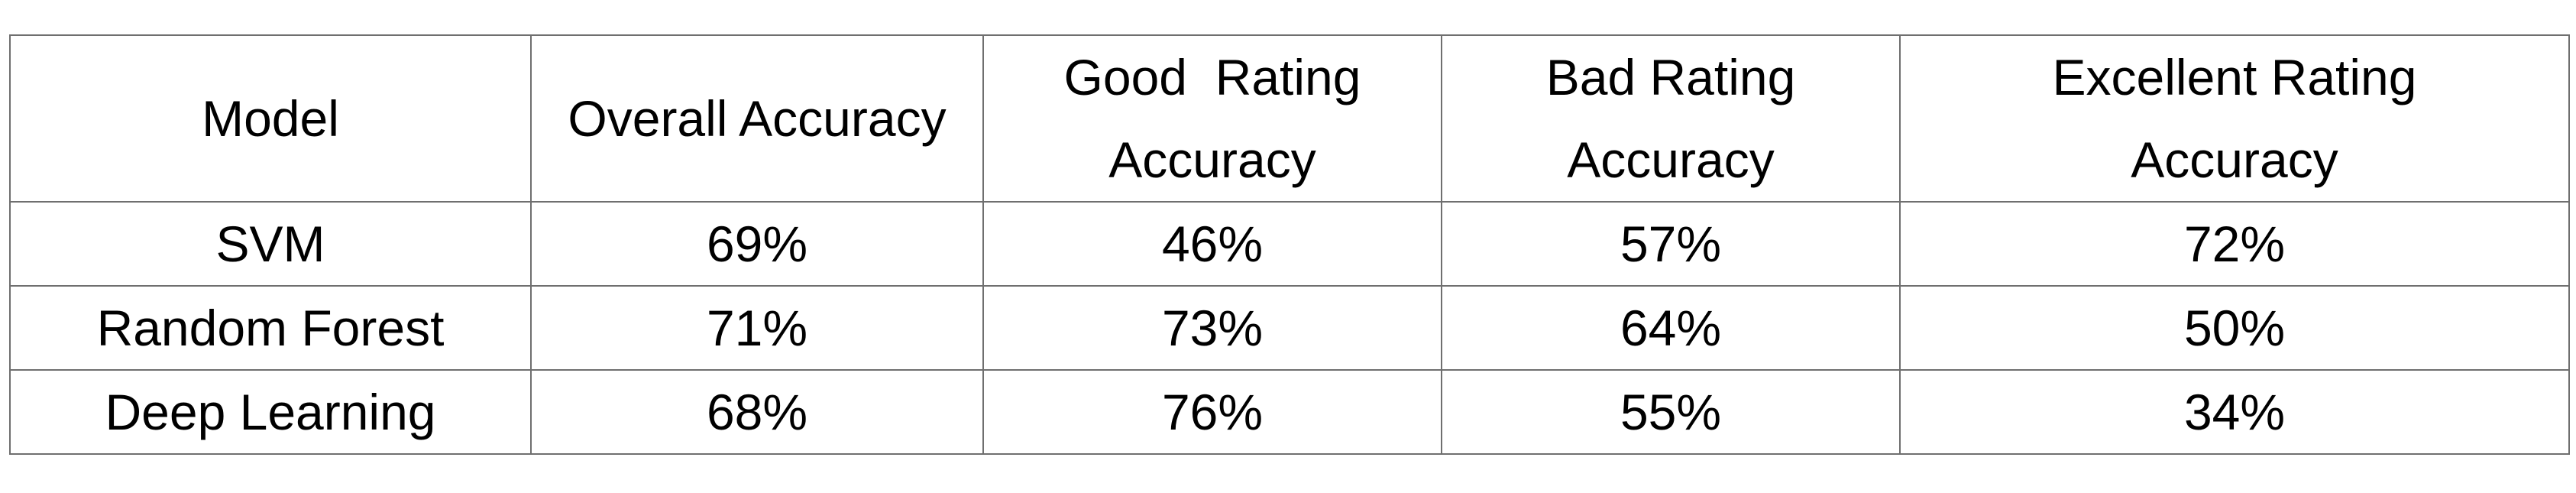  I want to click on header-excellent-rating-line-1: Excellent Rating, so click(2234, 77).